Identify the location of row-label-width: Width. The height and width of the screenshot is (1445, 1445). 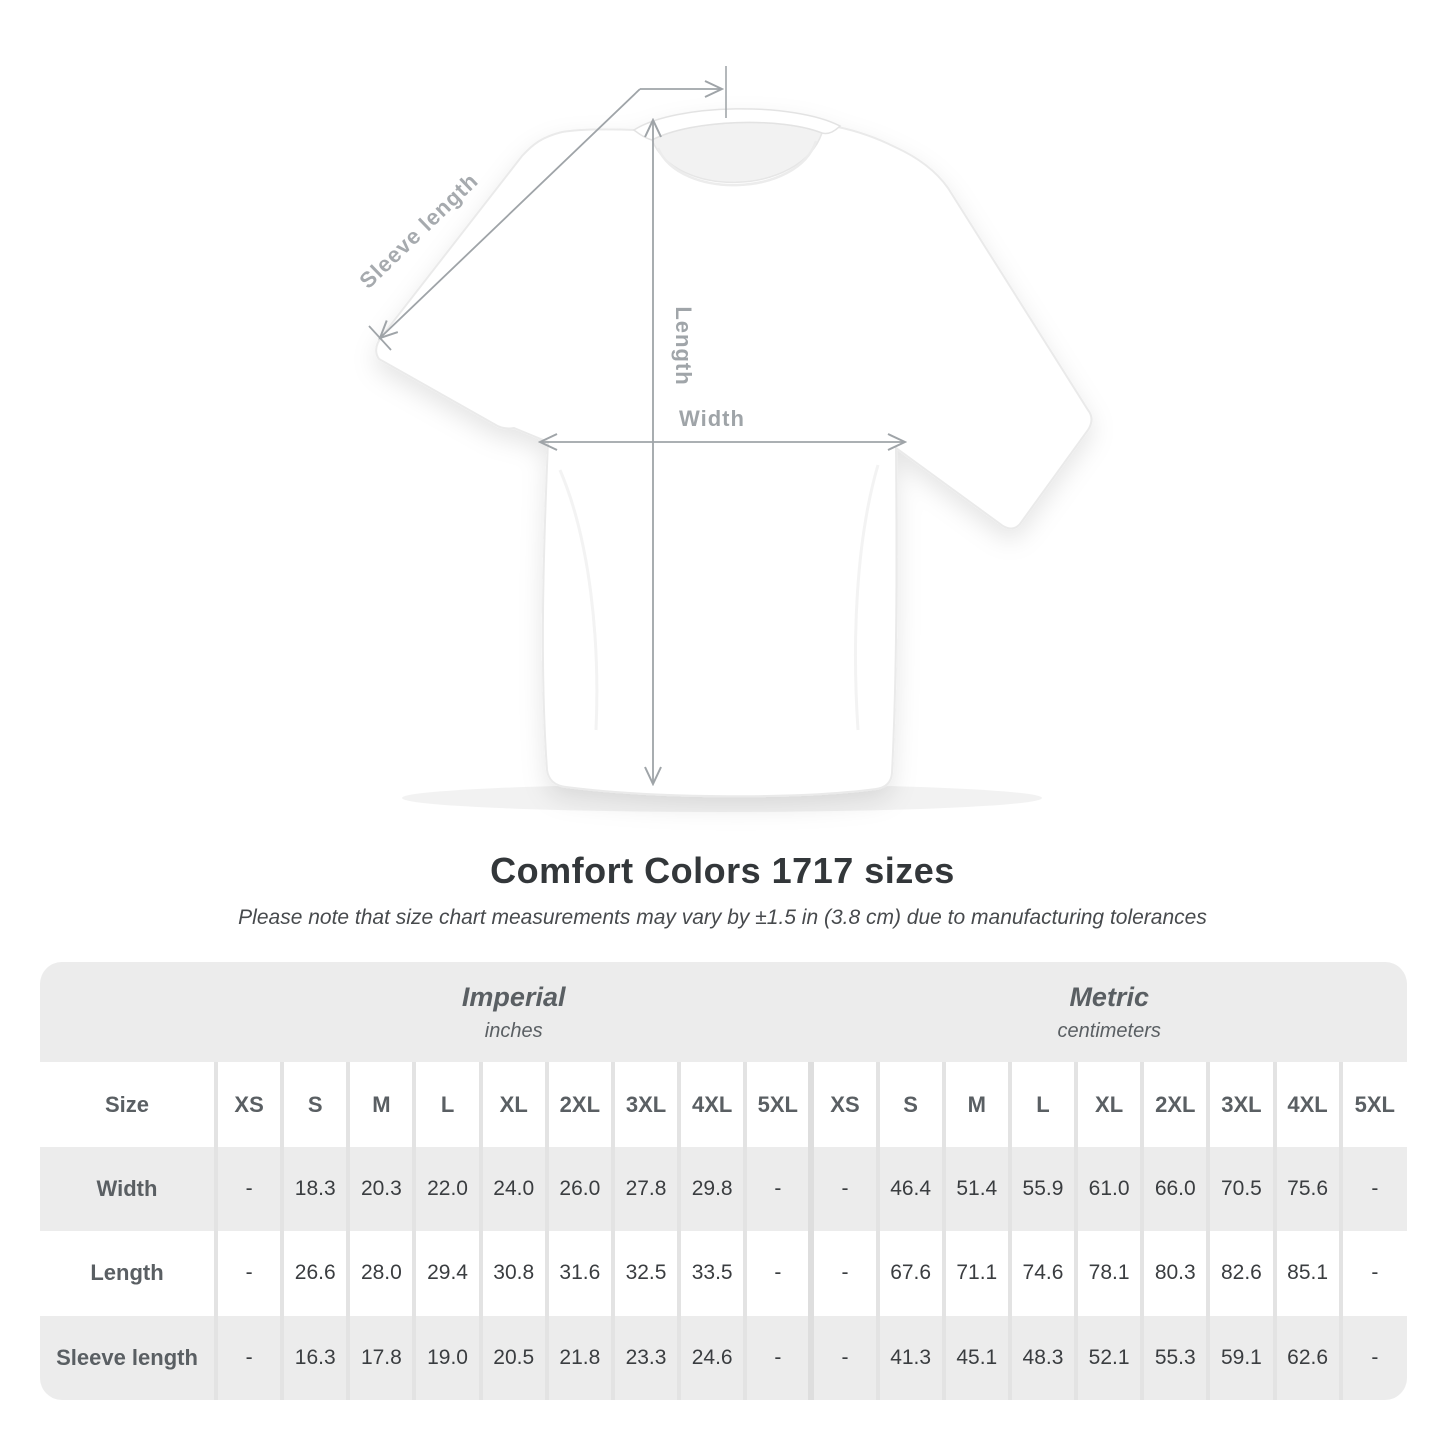
(128, 1189).